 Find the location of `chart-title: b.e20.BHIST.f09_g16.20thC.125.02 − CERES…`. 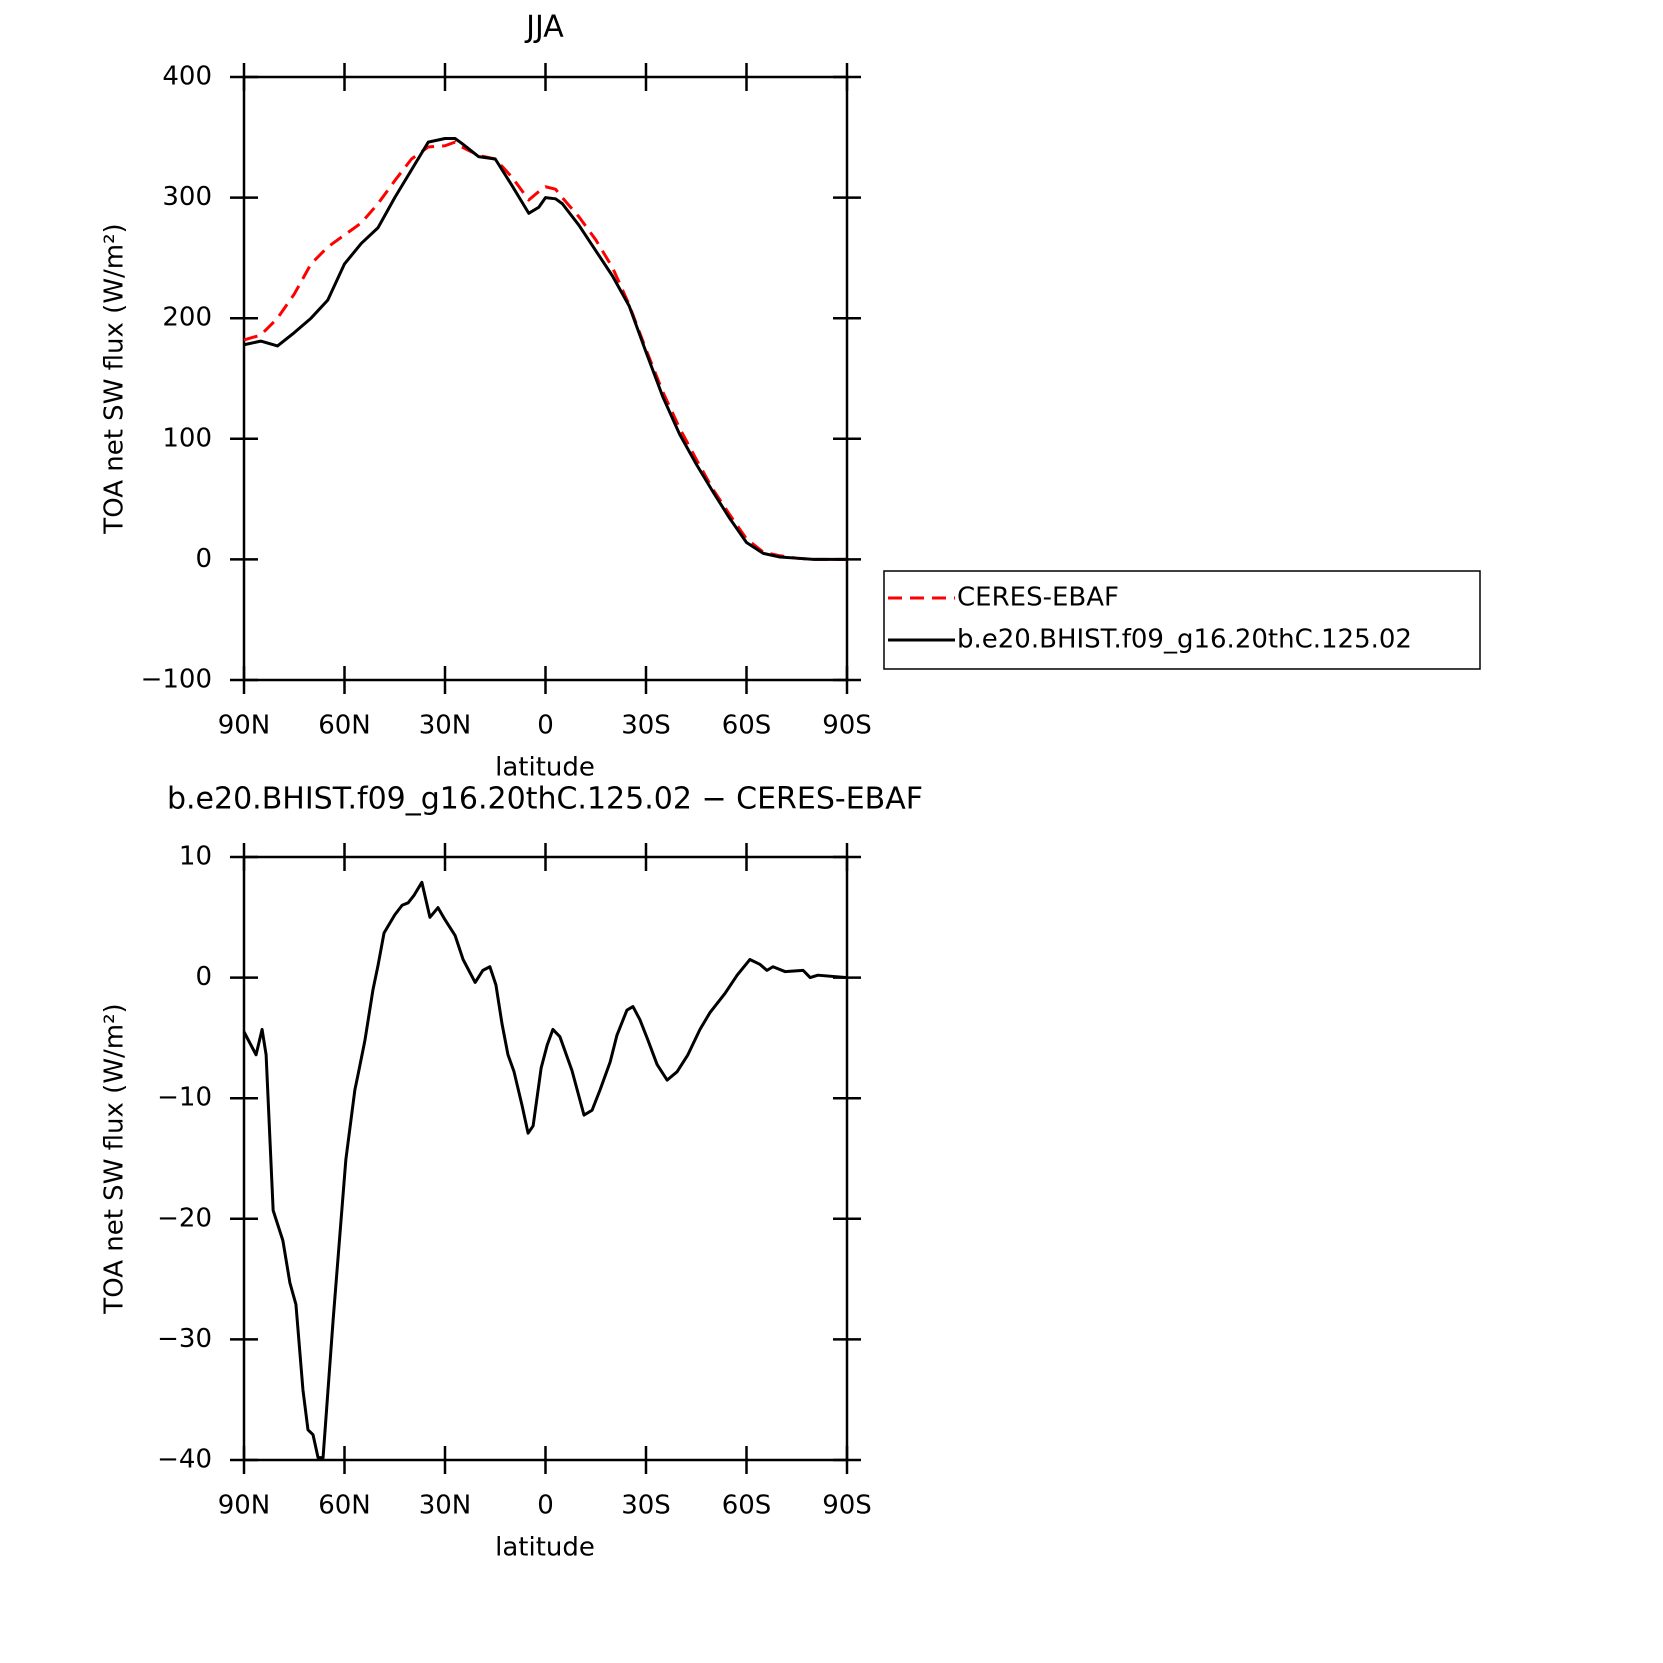

chart-title: b.e20.BHIST.f09_g16.20thC.125.02 − CERES… is located at coordinates (545, 799).